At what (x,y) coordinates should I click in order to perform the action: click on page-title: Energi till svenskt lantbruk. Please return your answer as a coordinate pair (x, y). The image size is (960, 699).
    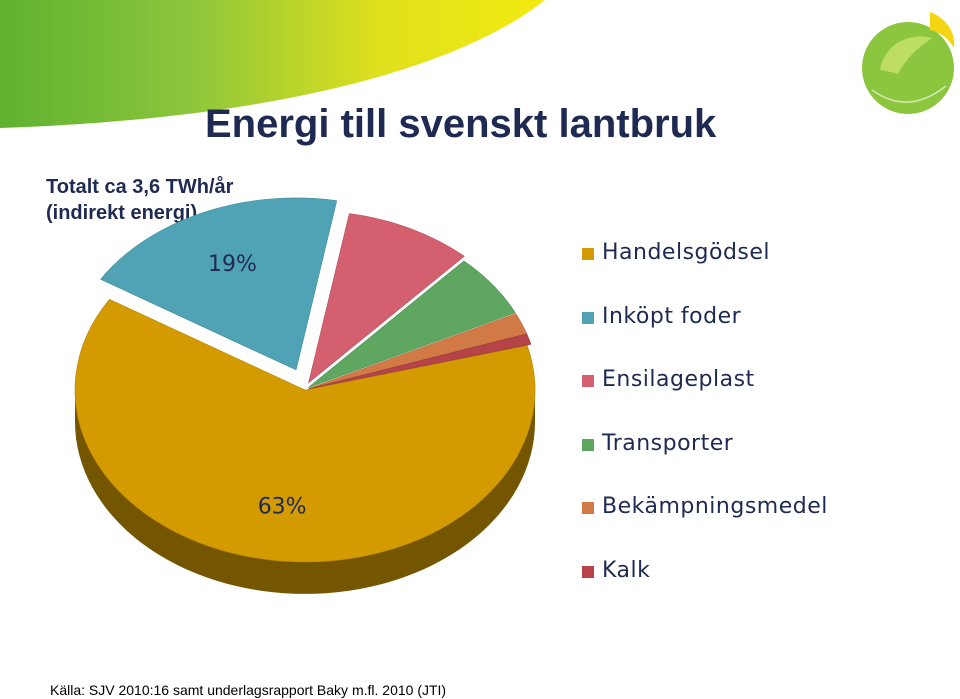
    Looking at the image, I should click on (461, 124).